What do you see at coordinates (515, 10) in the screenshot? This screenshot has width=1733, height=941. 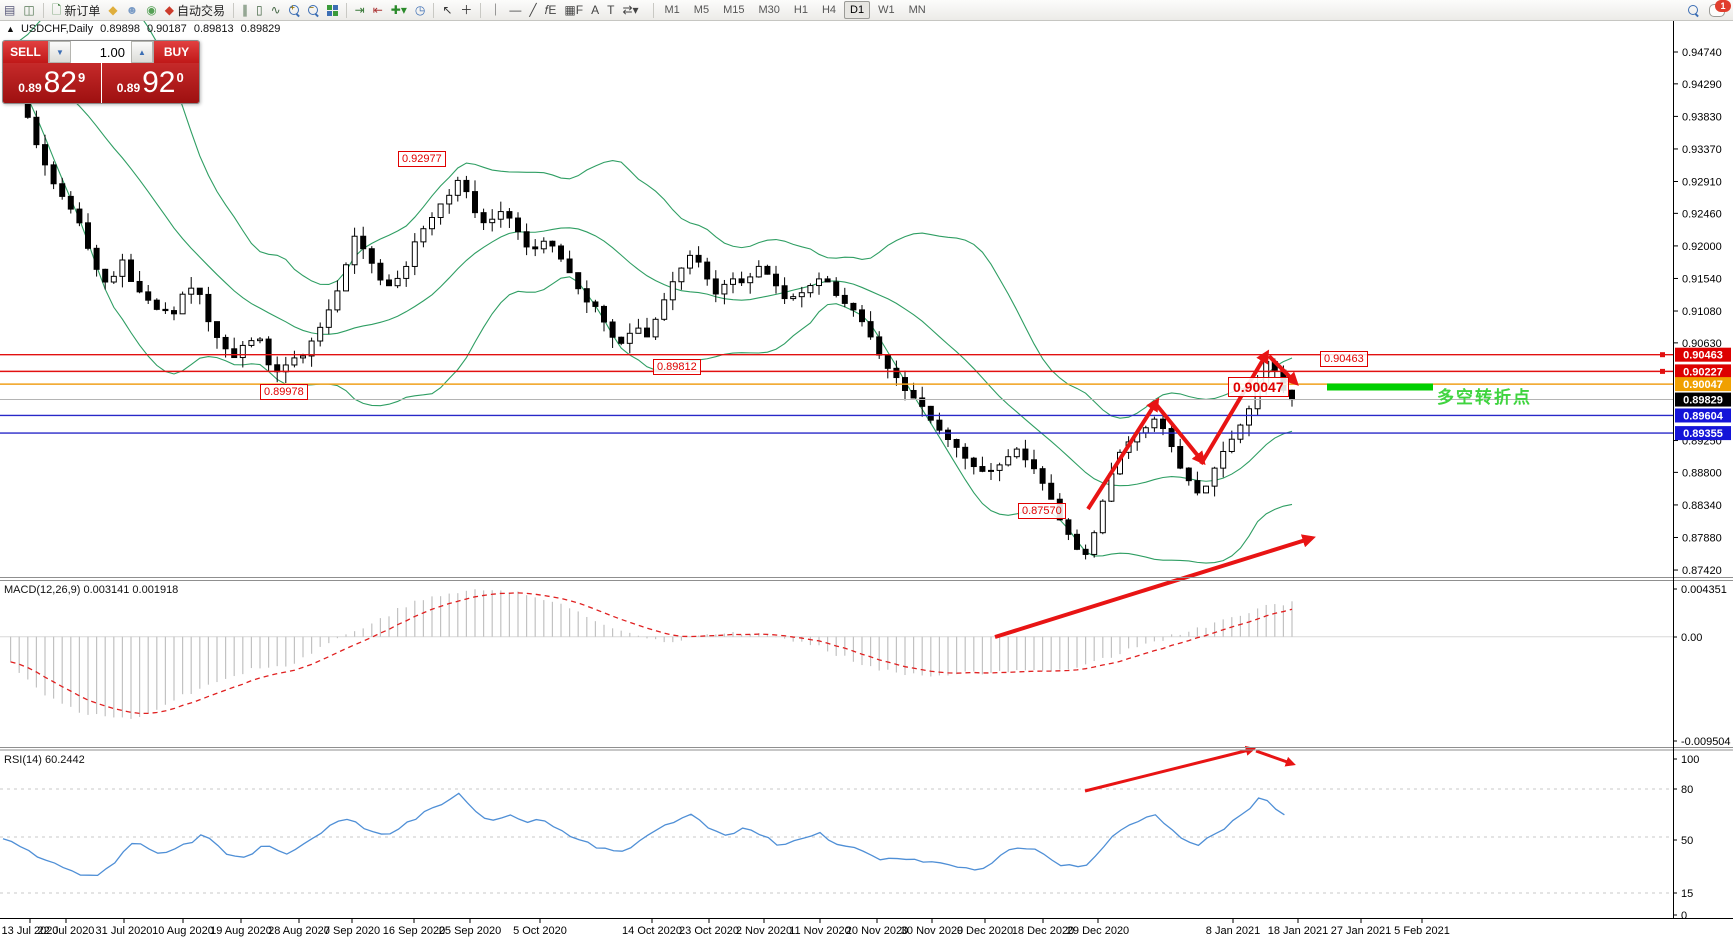 I see `horizontal-line-tool-icon: —` at bounding box center [515, 10].